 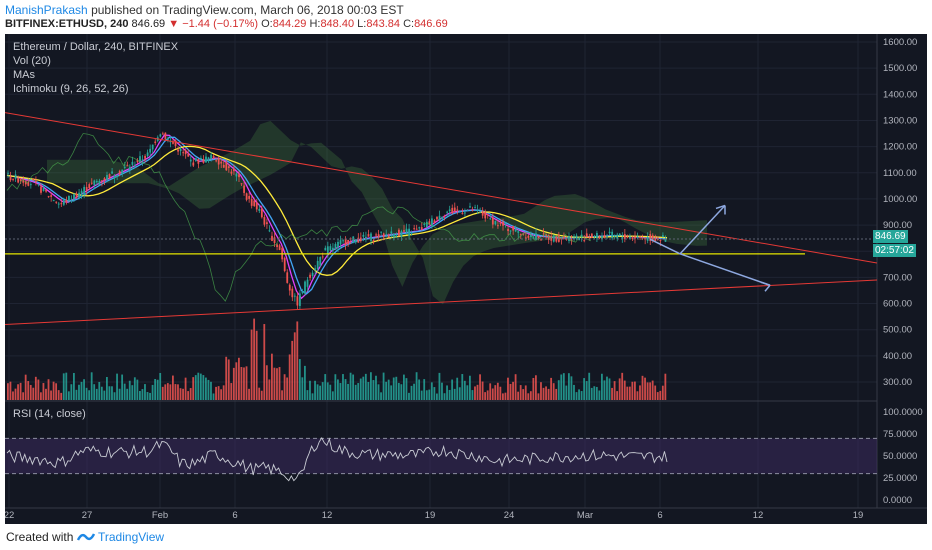 What do you see at coordinates (441, 302) in the screenshot?
I see `ascending-trendline` at bounding box center [441, 302].